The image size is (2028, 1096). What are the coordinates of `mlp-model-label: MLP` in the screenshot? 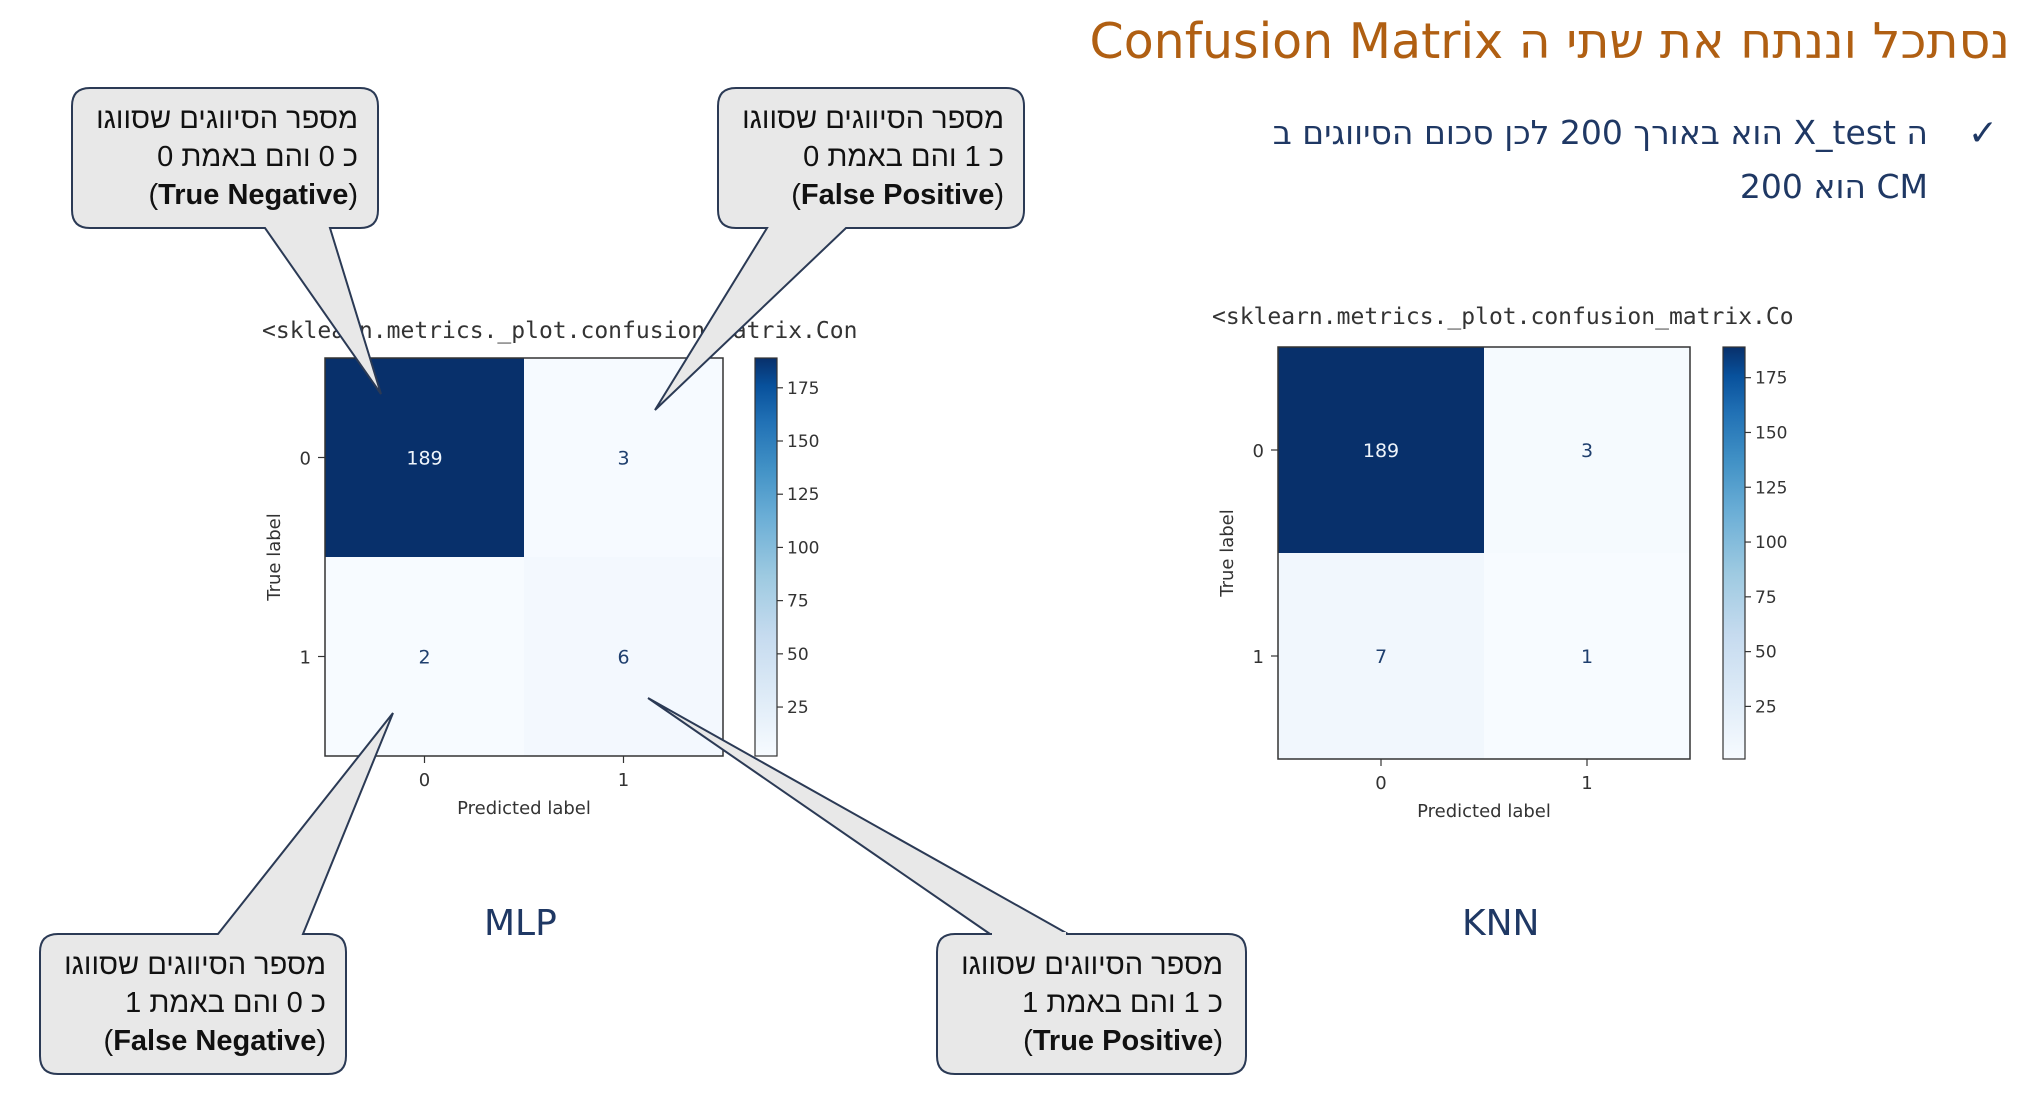 It's located at (520, 923).